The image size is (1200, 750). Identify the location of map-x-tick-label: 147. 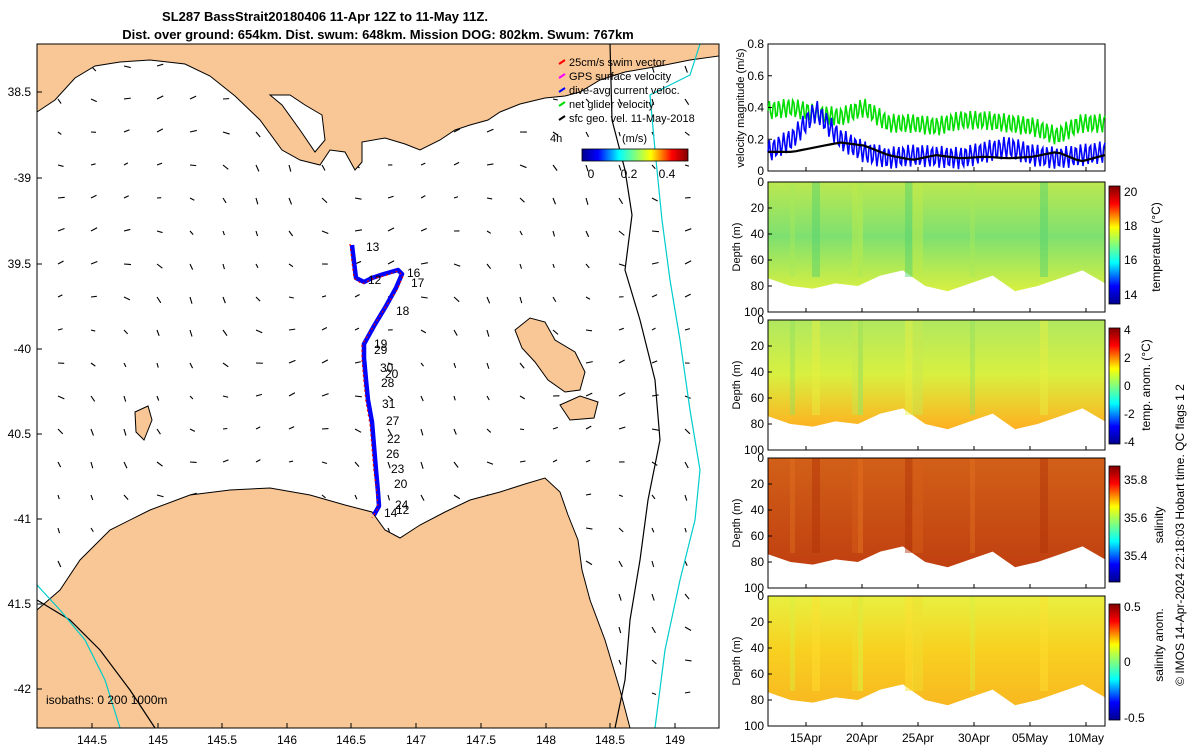
(416, 740).